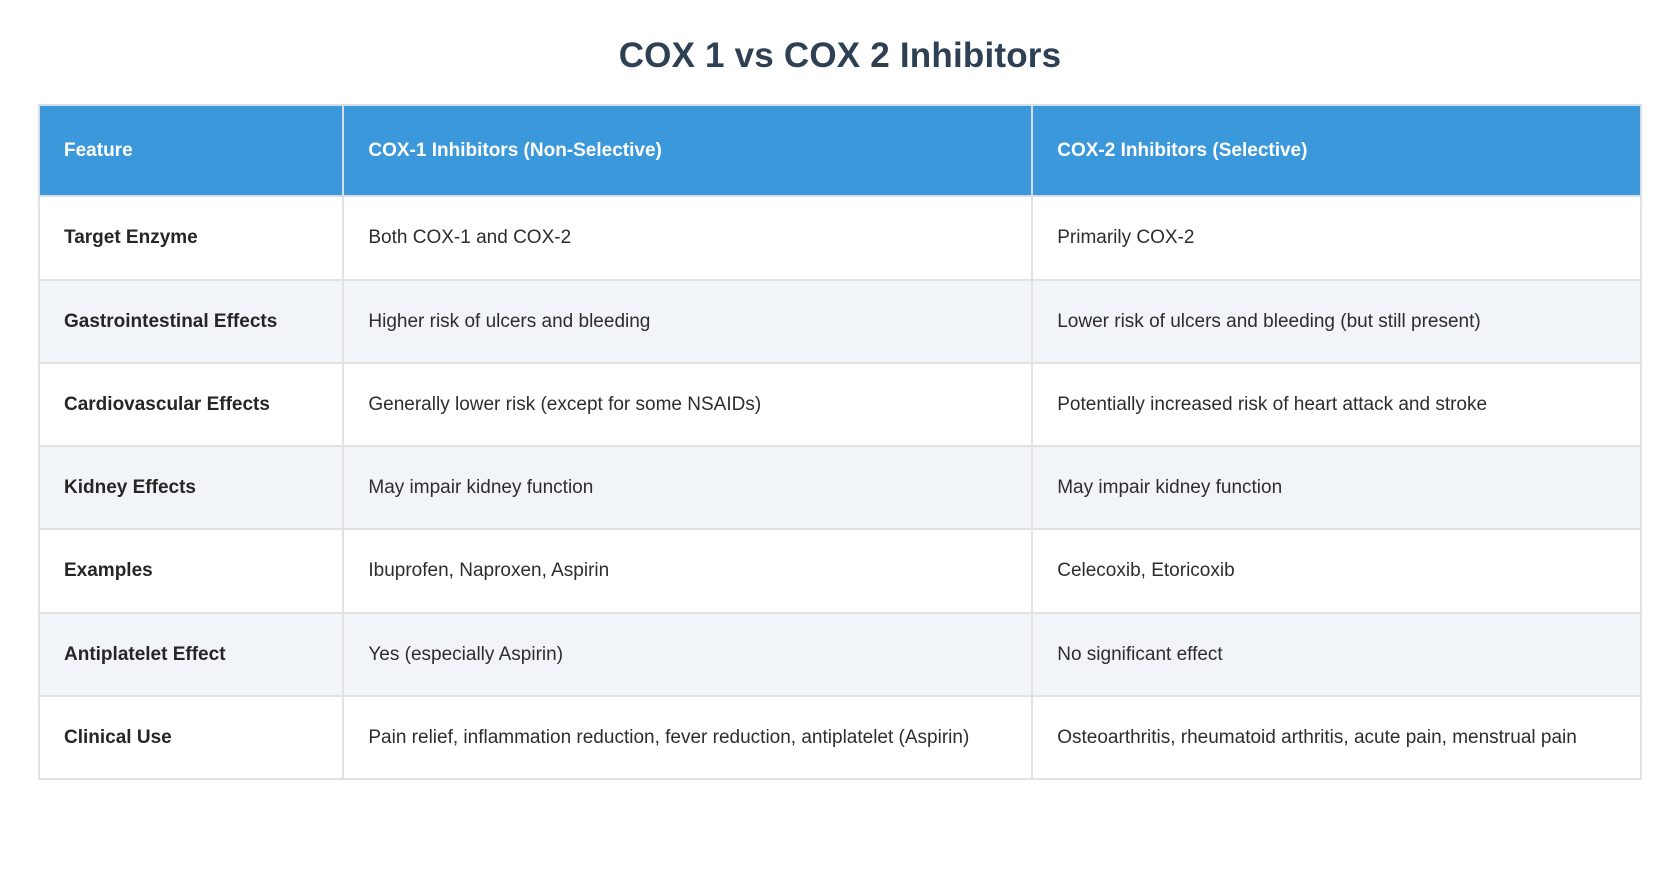 This screenshot has width=1680, height=892. I want to click on column-header-cox1: COX-1 Inhibitors (Non-Selective), so click(688, 150).